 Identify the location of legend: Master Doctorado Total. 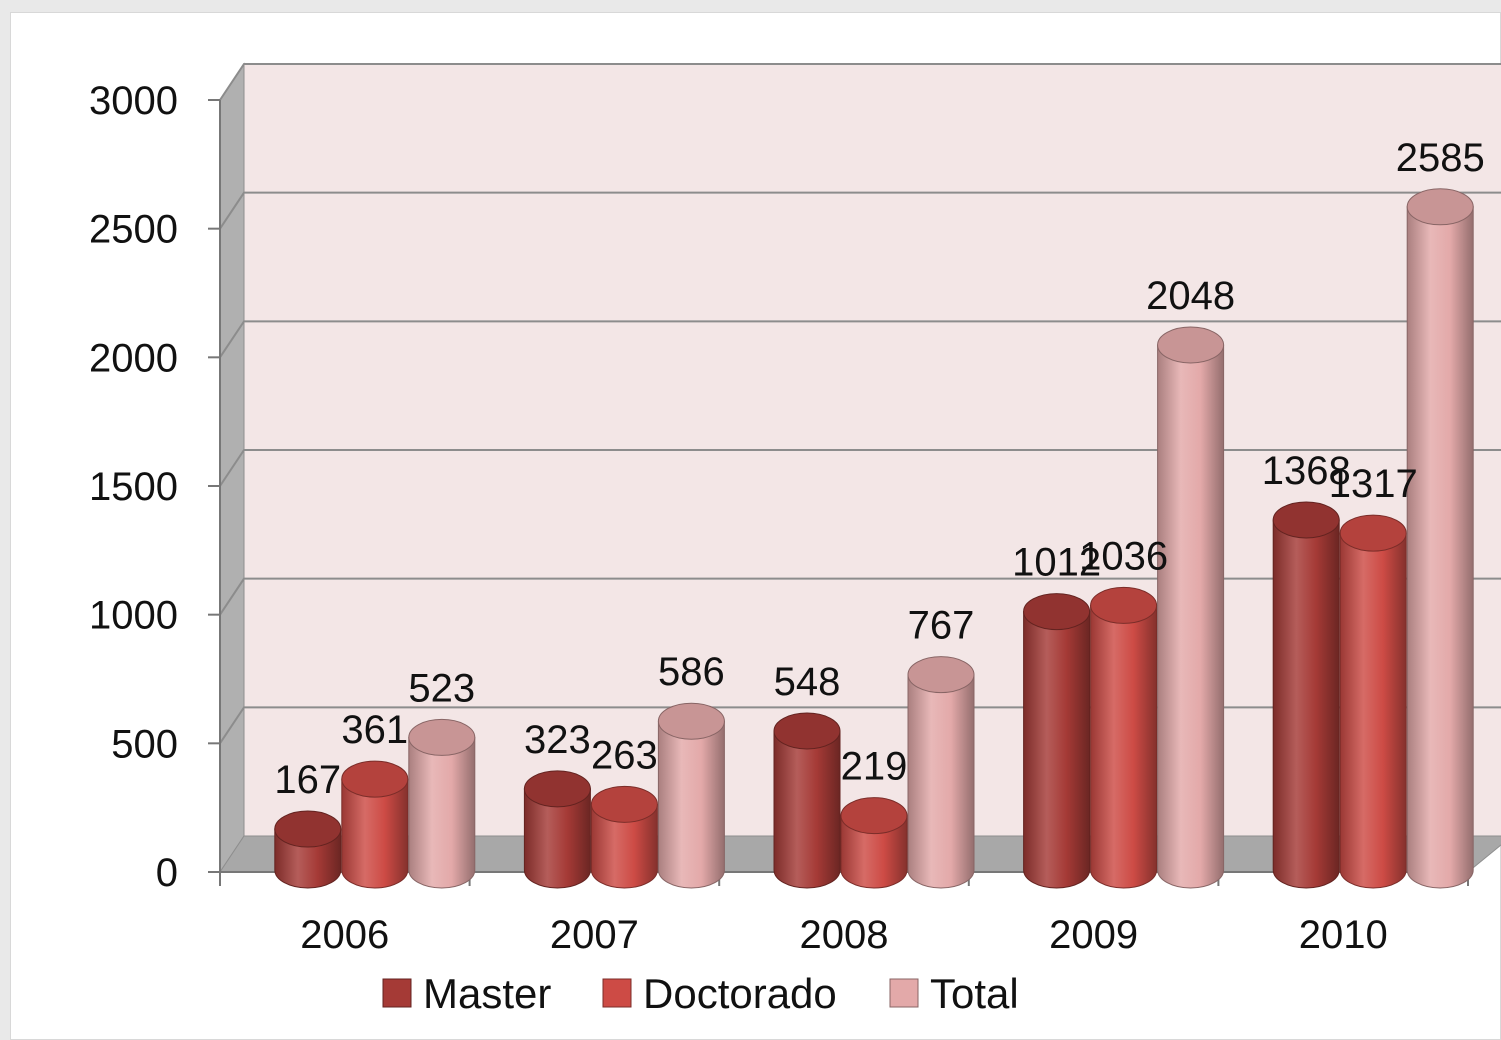
(700, 993).